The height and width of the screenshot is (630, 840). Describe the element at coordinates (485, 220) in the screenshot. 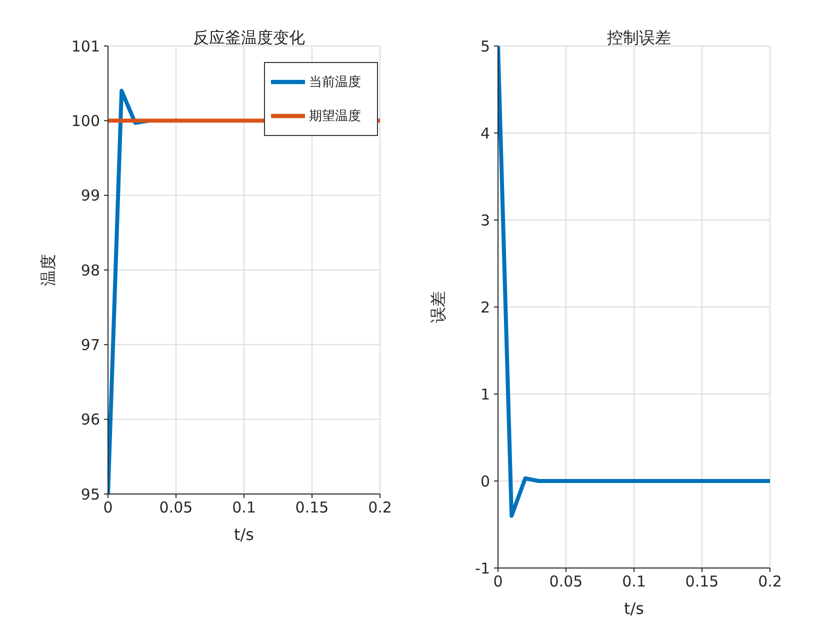

I see `y-tick-label: 3` at that location.